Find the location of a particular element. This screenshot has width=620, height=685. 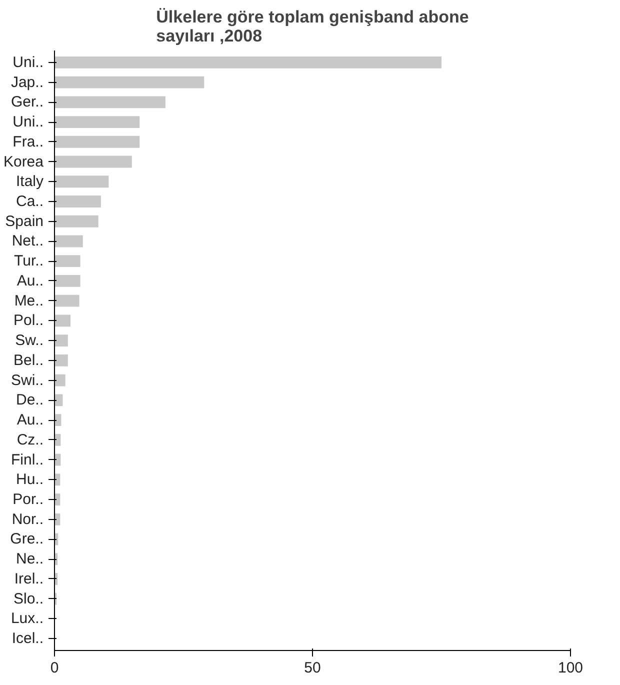

x-tick-label: 50 is located at coordinates (312, 668).